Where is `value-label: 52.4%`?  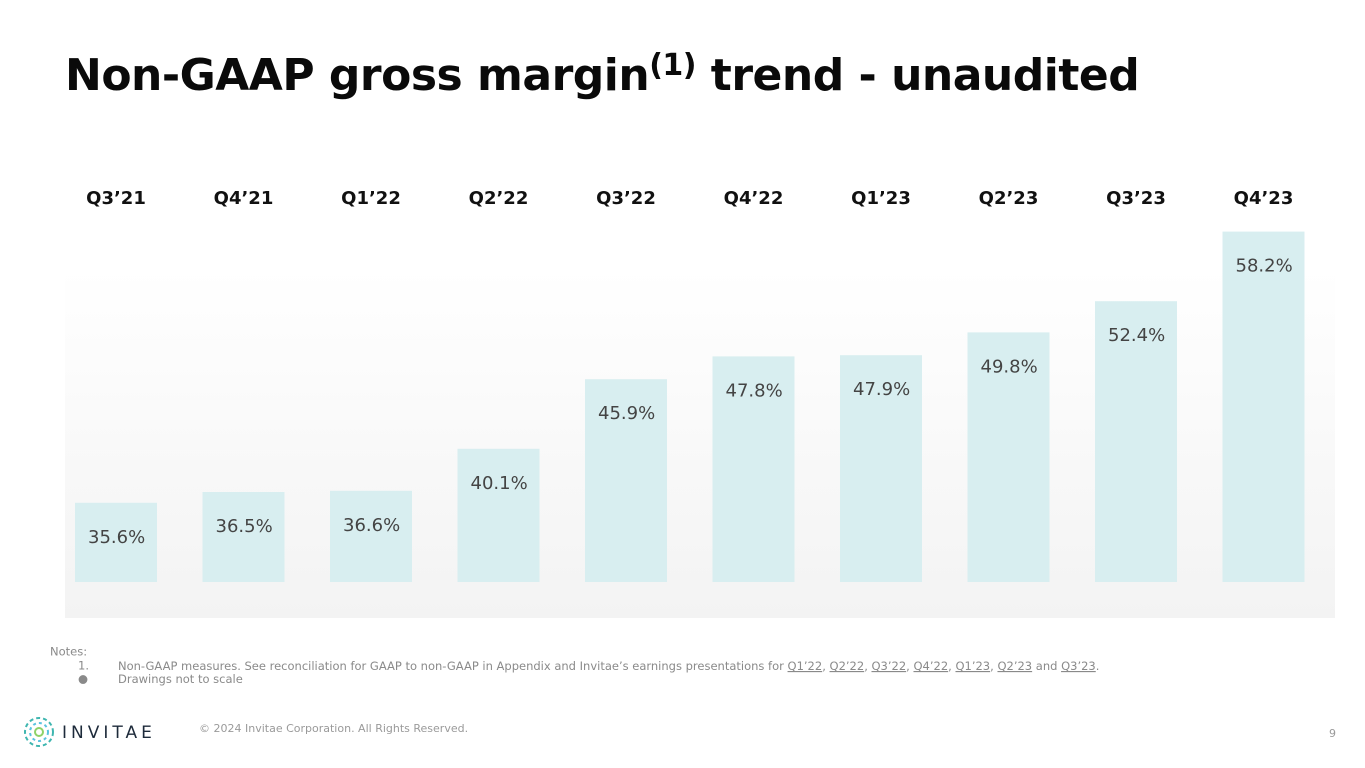
value-label: 52.4% is located at coordinates (1136, 335).